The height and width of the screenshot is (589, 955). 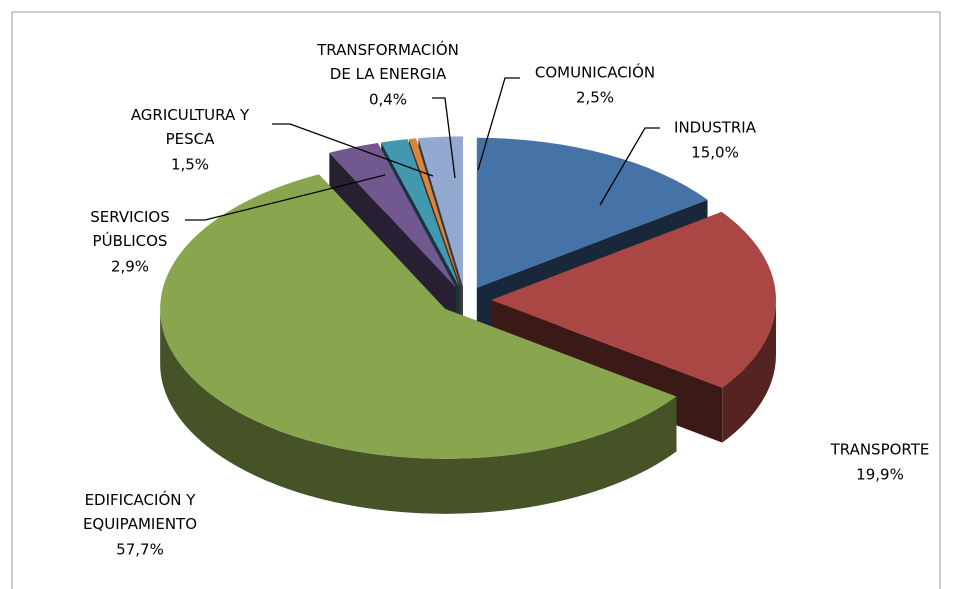 What do you see at coordinates (880, 475) in the screenshot?
I see `value-label: 19,9%` at bounding box center [880, 475].